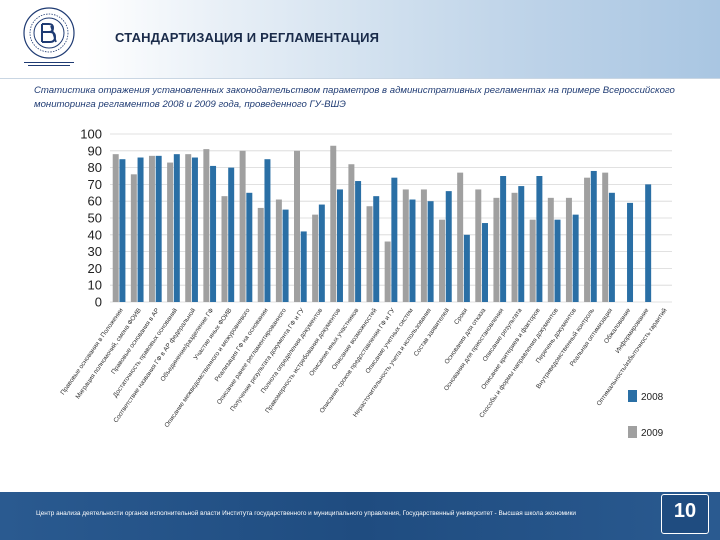 The width and height of the screenshot is (720, 540). I want to click on legend-label-2008: 2008, so click(652, 397).